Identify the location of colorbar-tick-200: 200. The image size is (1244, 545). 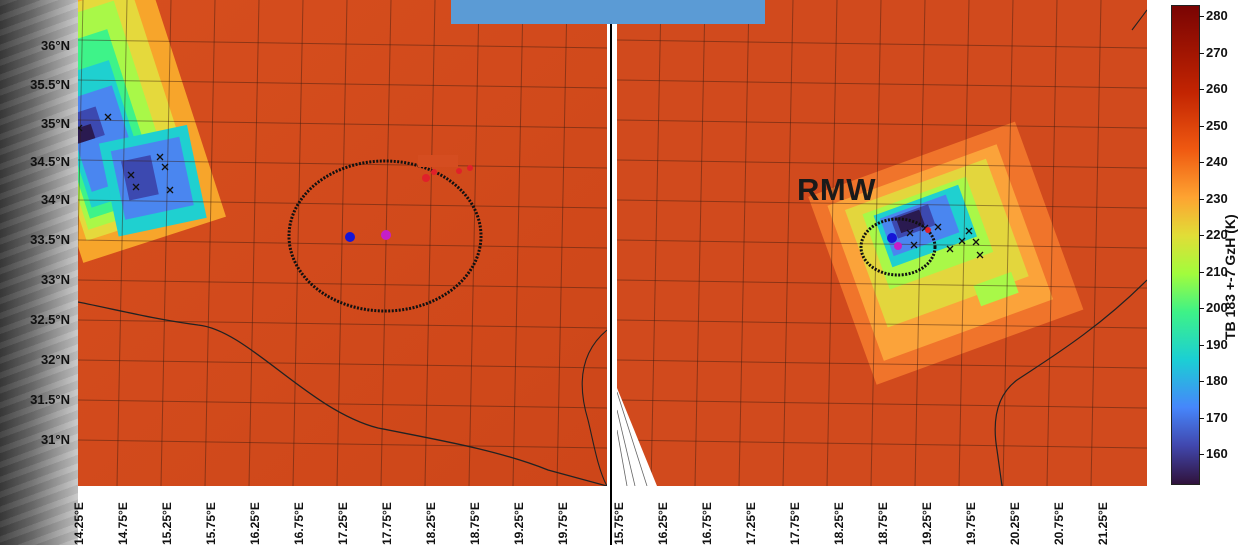
(1217, 307).